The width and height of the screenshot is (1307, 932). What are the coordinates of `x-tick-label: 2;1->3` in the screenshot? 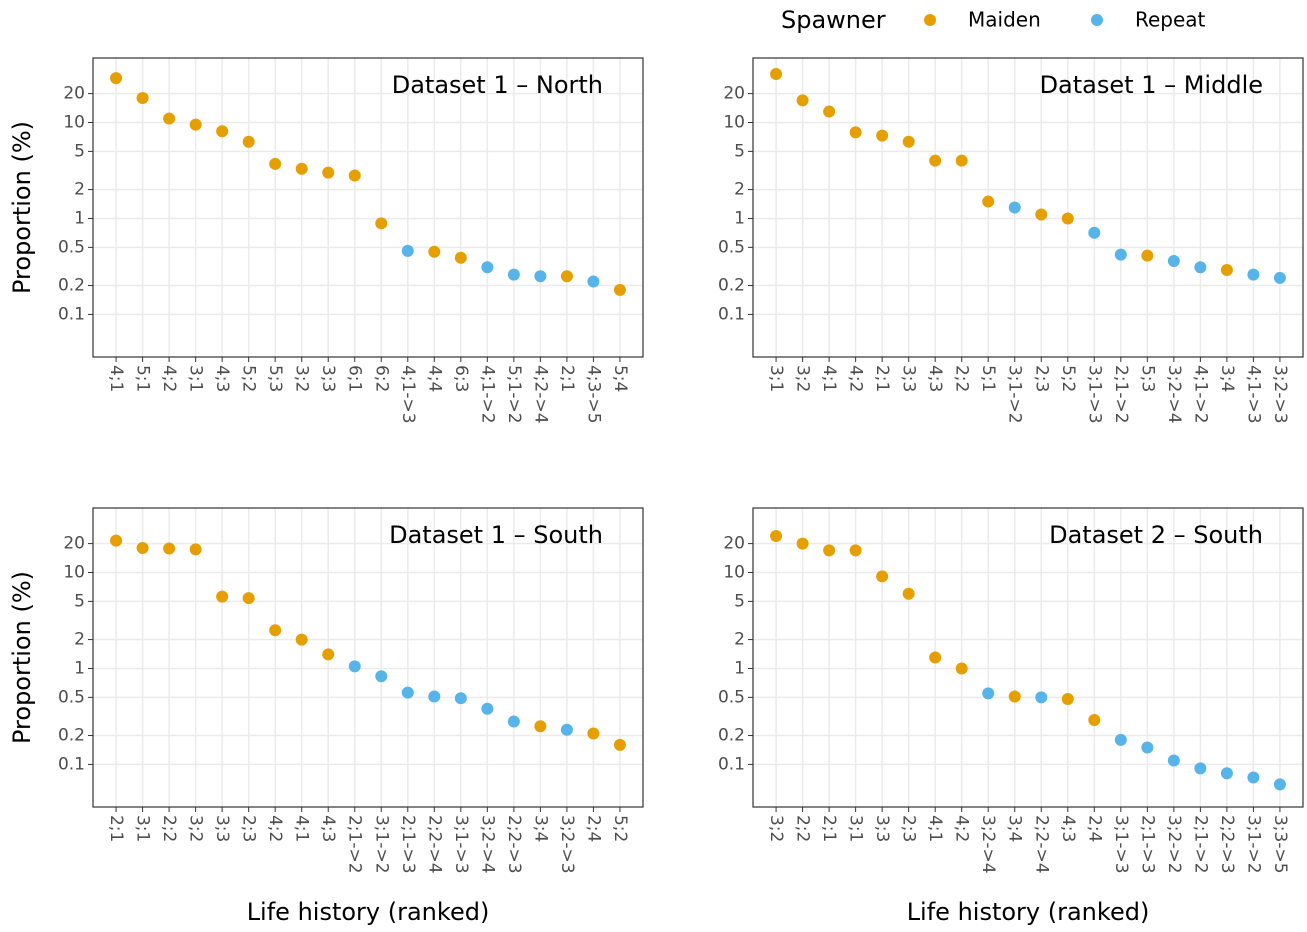 It's located at (408, 844).